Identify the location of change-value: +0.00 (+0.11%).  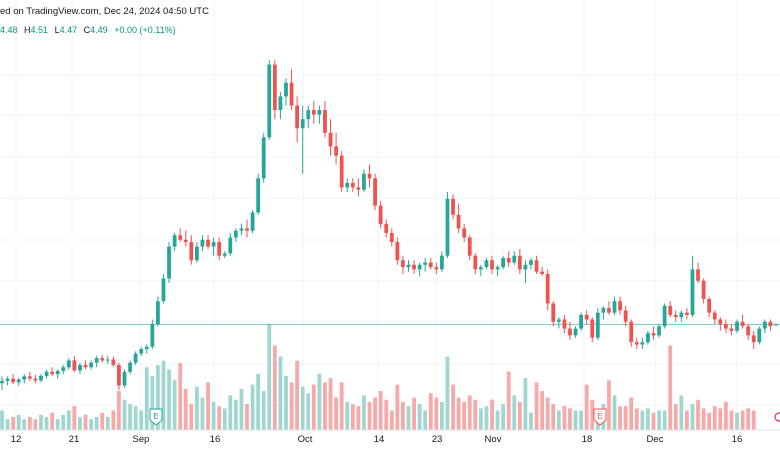
(145, 30).